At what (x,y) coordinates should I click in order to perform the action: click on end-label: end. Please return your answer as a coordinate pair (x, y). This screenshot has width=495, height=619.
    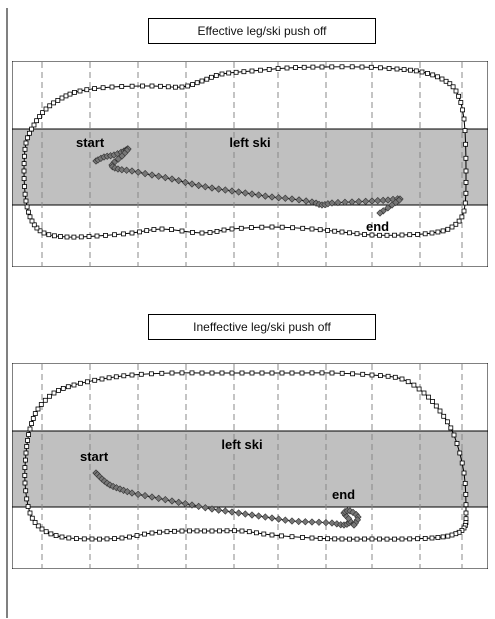
    Looking at the image, I should click on (343, 494).